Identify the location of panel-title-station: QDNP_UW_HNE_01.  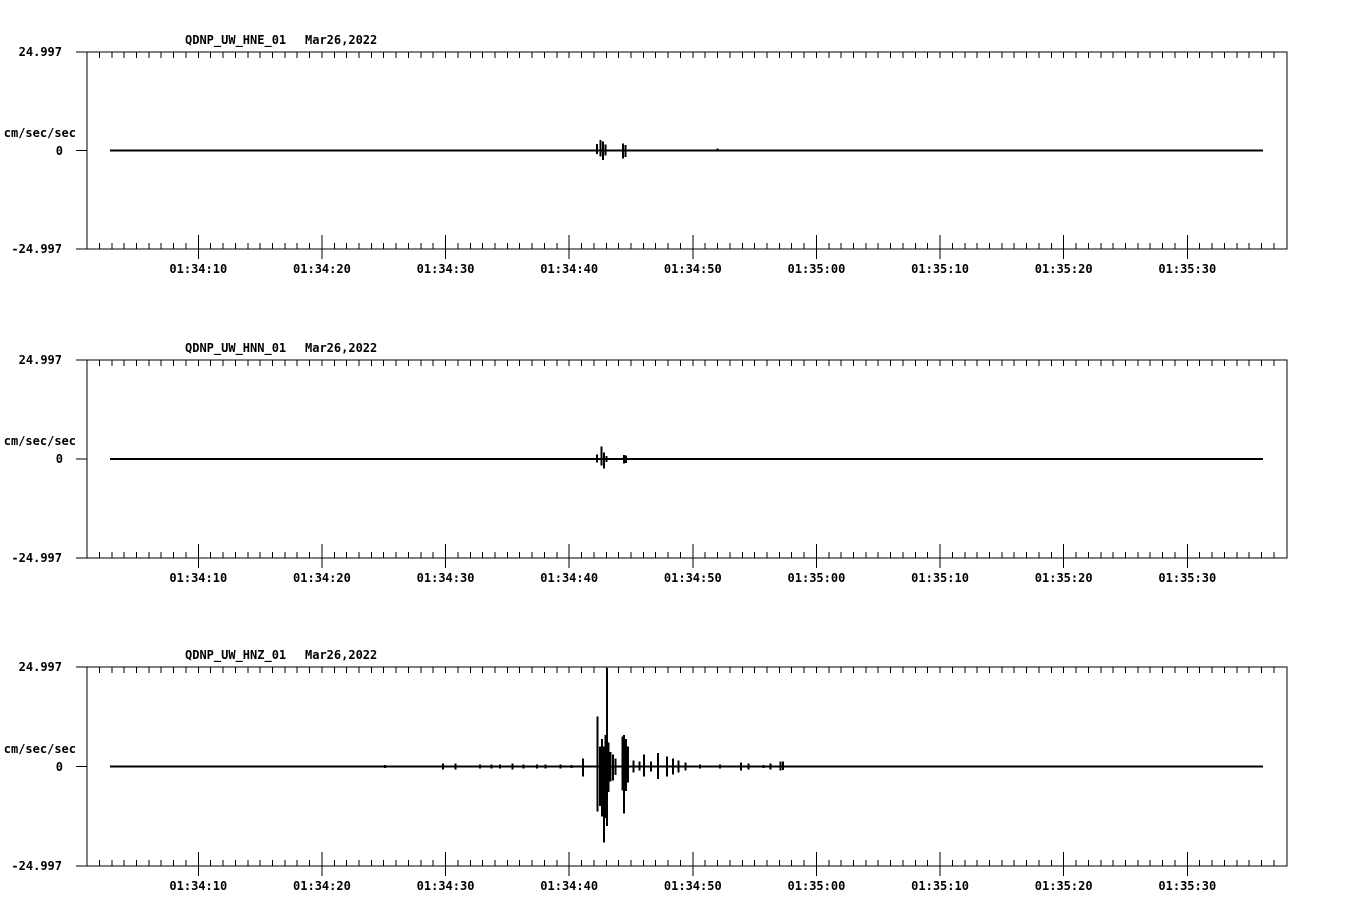
(236, 40).